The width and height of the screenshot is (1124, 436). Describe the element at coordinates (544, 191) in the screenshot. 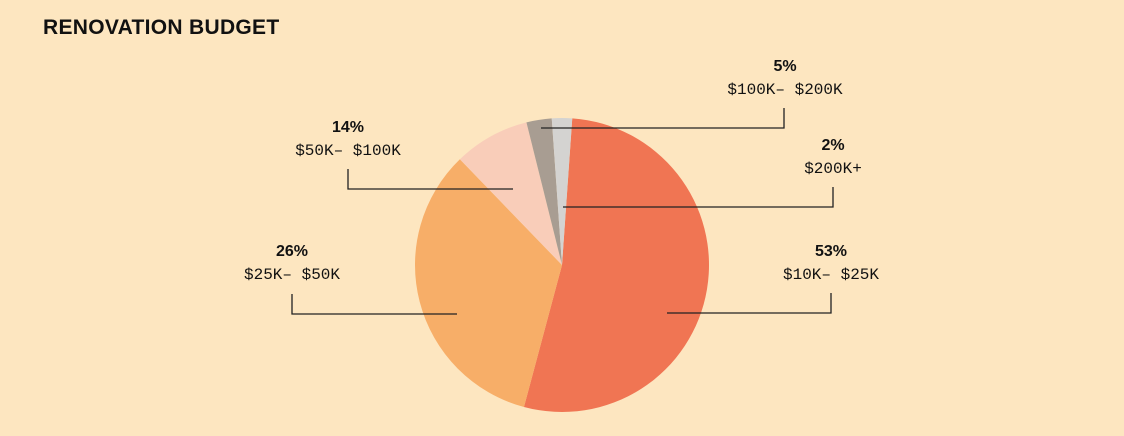

I see `slice-100k-200k` at that location.